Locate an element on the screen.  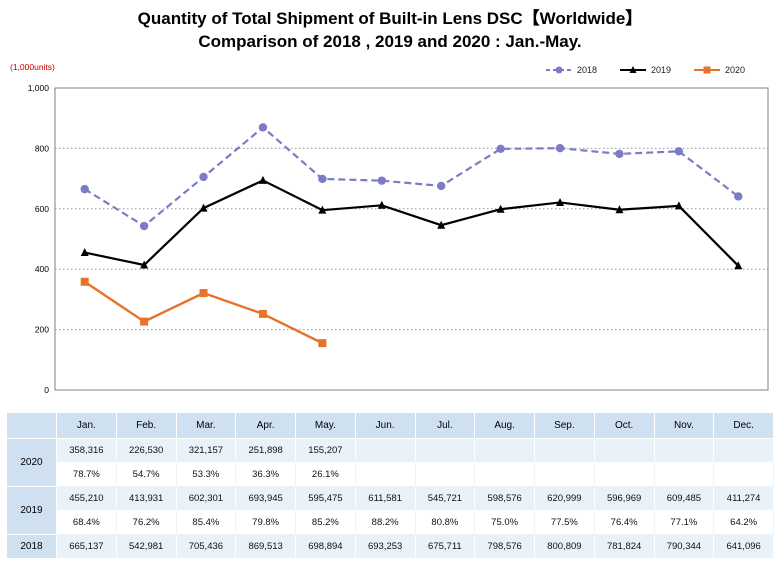
legend-marker-2019 is located at coordinates (633, 69).